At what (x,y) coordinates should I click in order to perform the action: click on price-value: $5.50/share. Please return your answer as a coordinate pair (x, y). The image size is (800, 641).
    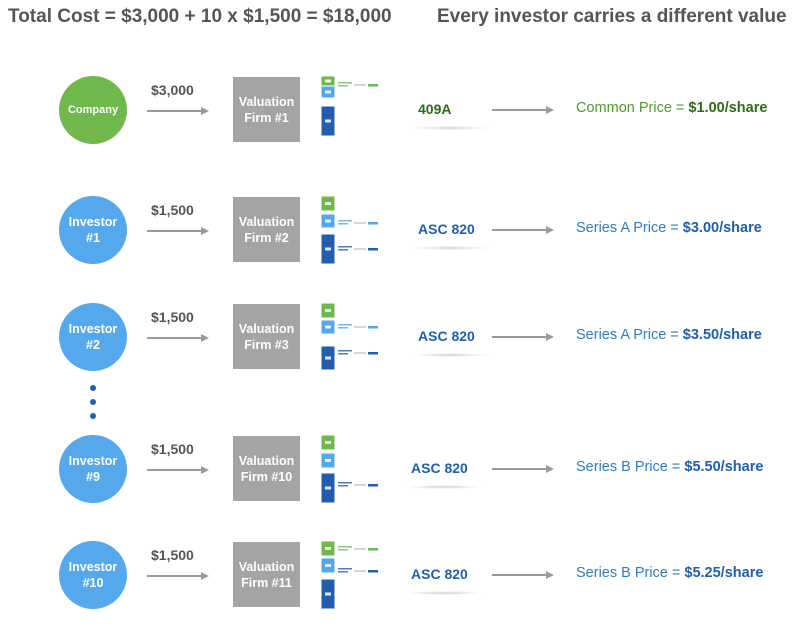
    Looking at the image, I should click on (724, 467).